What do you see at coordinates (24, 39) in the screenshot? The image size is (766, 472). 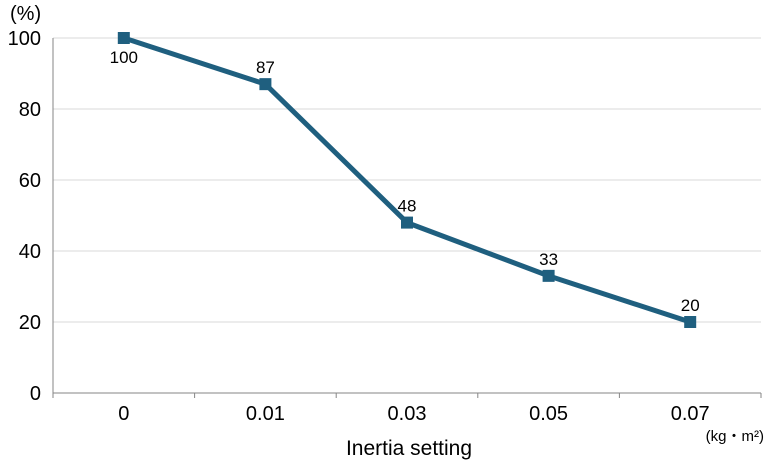 I see `y-tick-label: 100` at bounding box center [24, 39].